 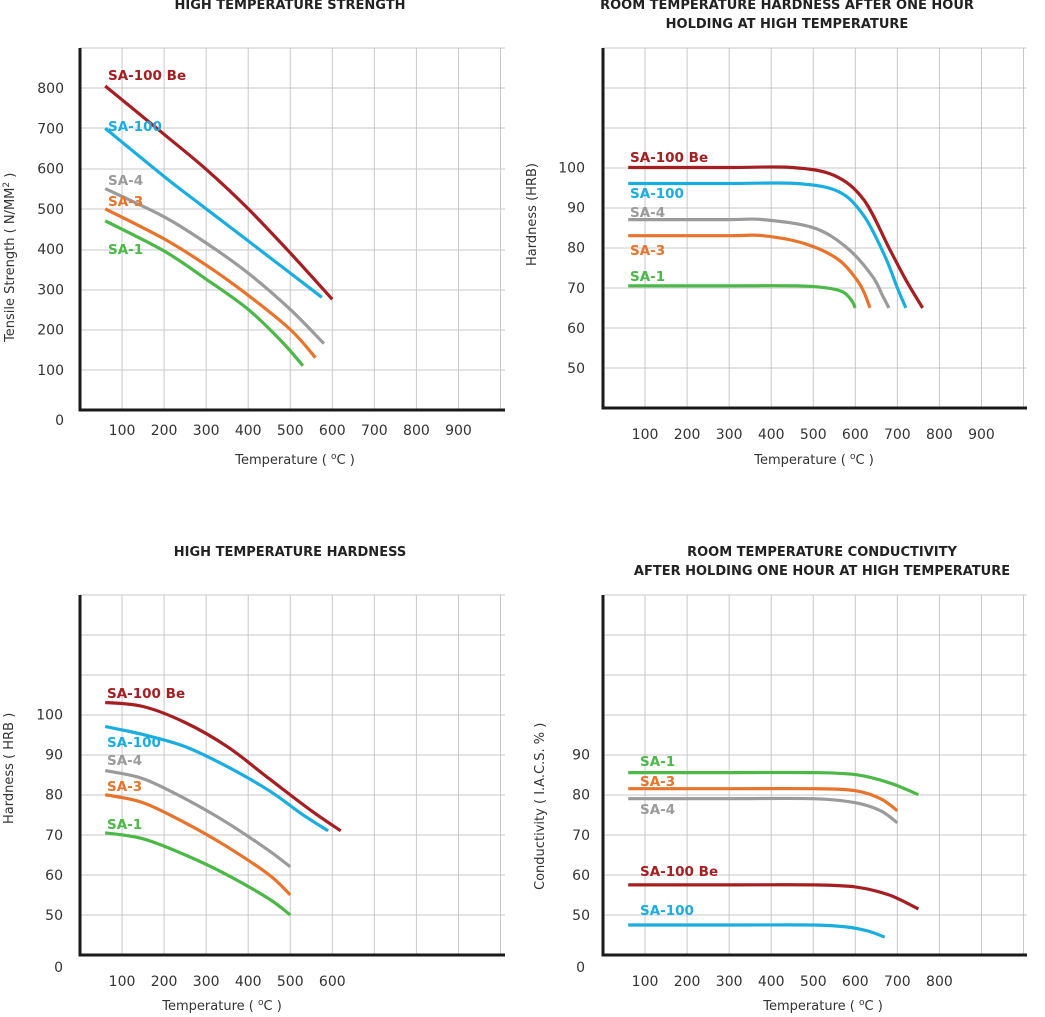 I want to click on y-tick-label: 0, so click(x=59, y=421).